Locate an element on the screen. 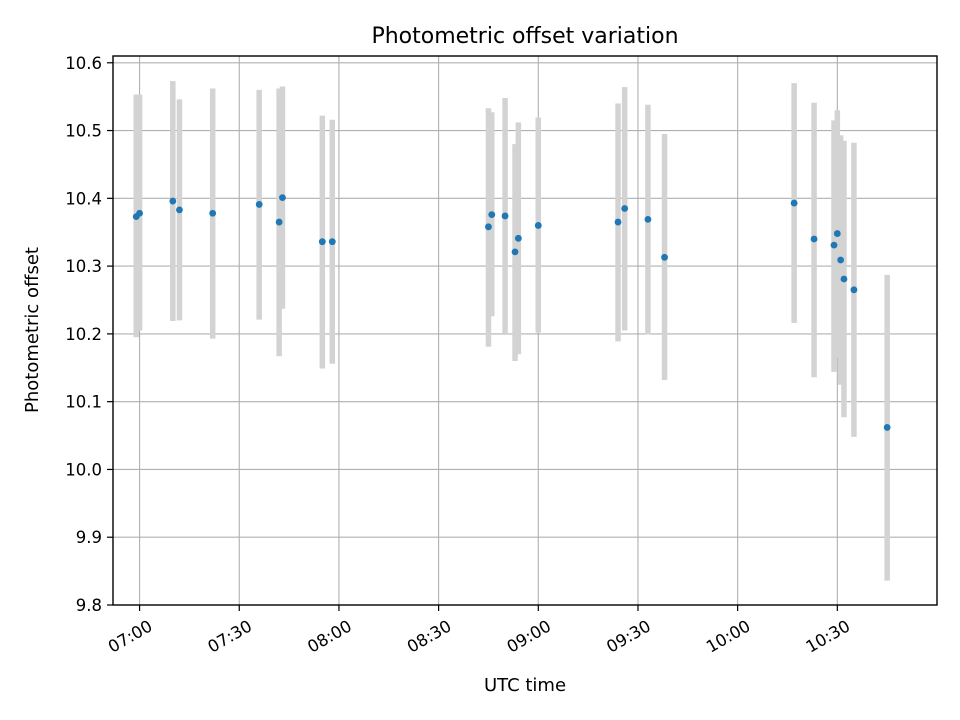  y-axis-ticks: 9.8 9.9 10.0 10.1 10.2 10.3 10.4 10.5 10.6 is located at coordinates (89, 334).